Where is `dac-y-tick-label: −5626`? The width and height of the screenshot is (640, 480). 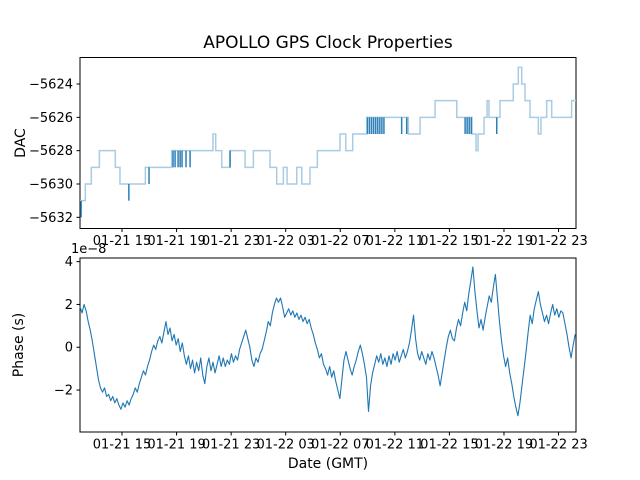 dac-y-tick-label: −5626 is located at coordinates (51, 118).